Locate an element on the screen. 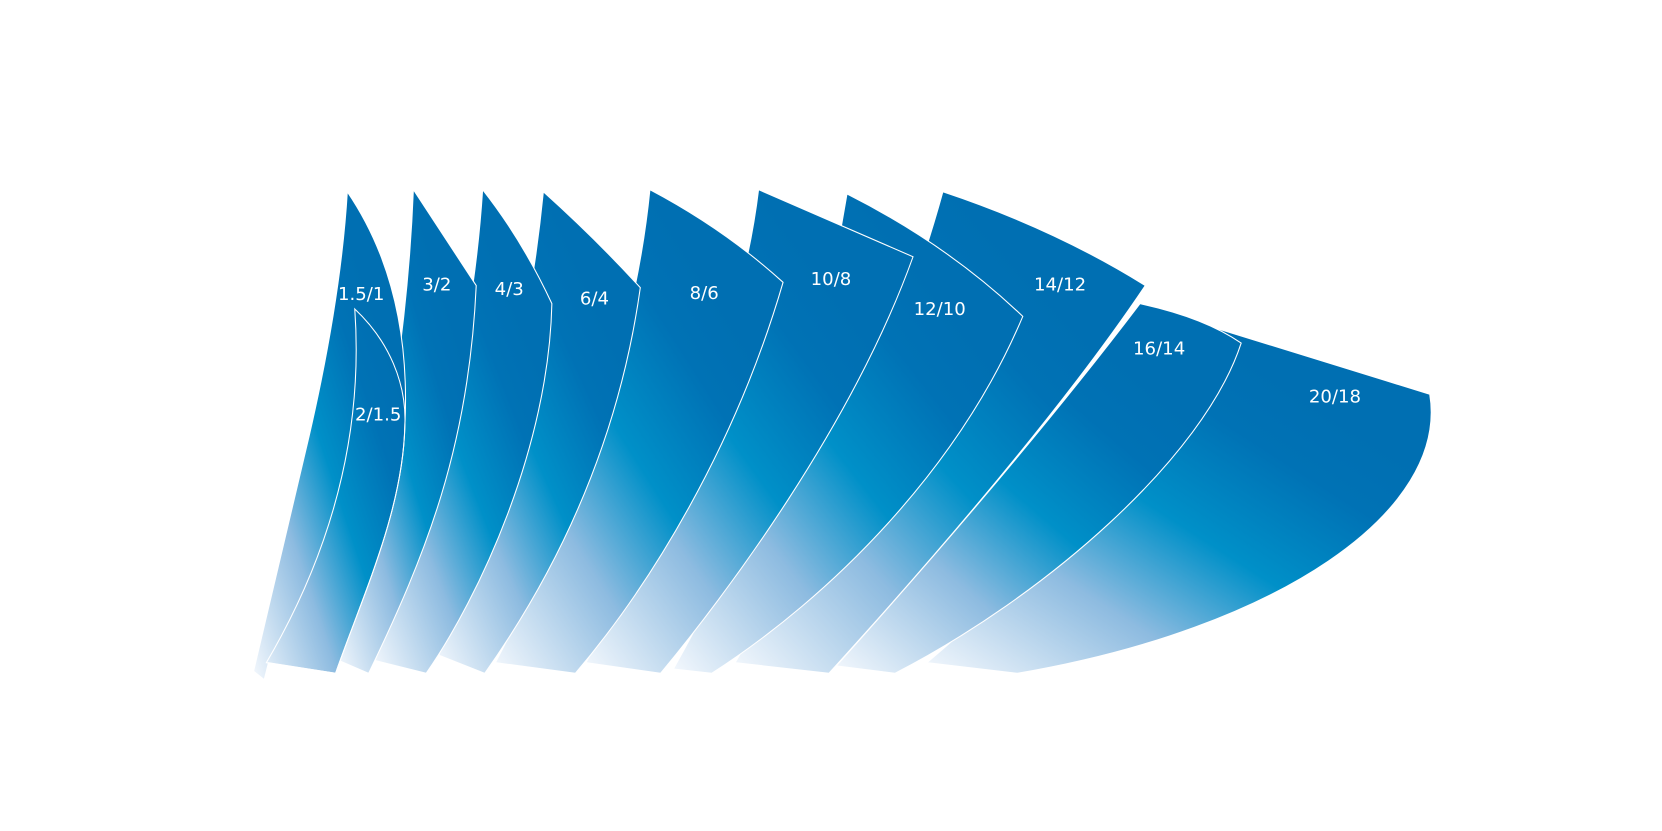  sail-label: 14/12 is located at coordinates (1060, 285).